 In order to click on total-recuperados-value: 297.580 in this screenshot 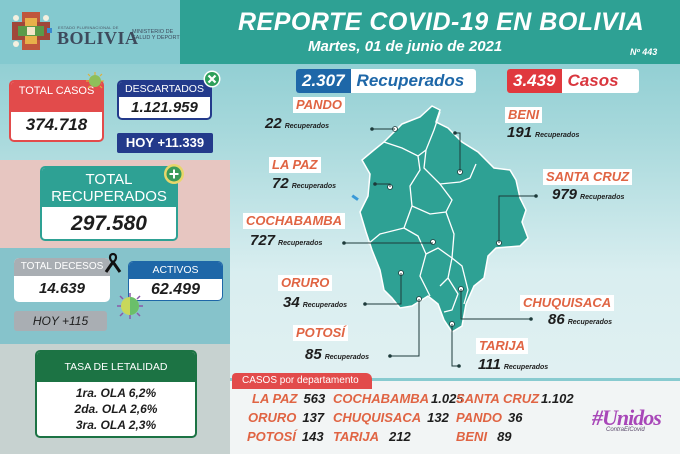, I will do `click(109, 223)`.